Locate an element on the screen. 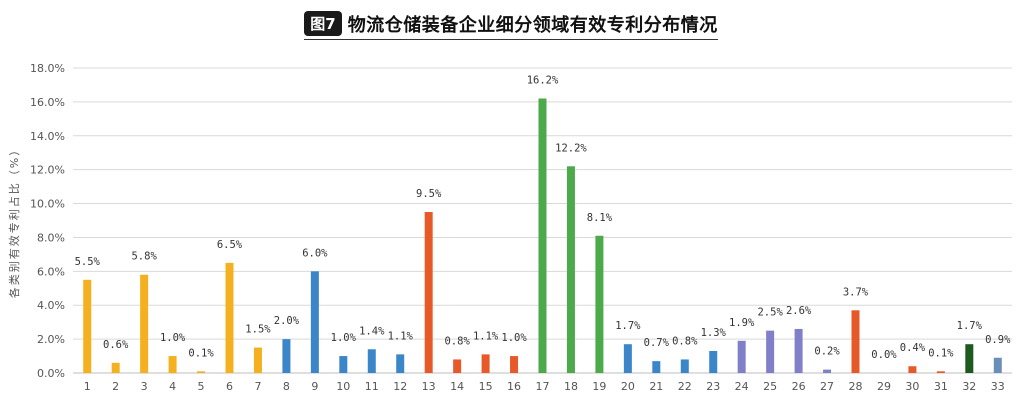 The image size is (1022, 410). x-tick-label: 17 is located at coordinates (543, 386).